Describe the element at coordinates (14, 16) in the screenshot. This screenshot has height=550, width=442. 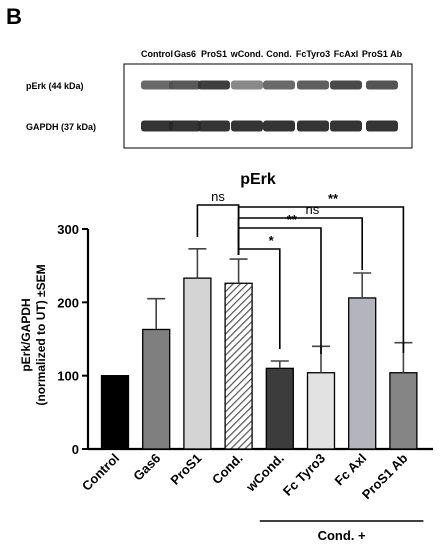
I see `panel-letter: B` at that location.